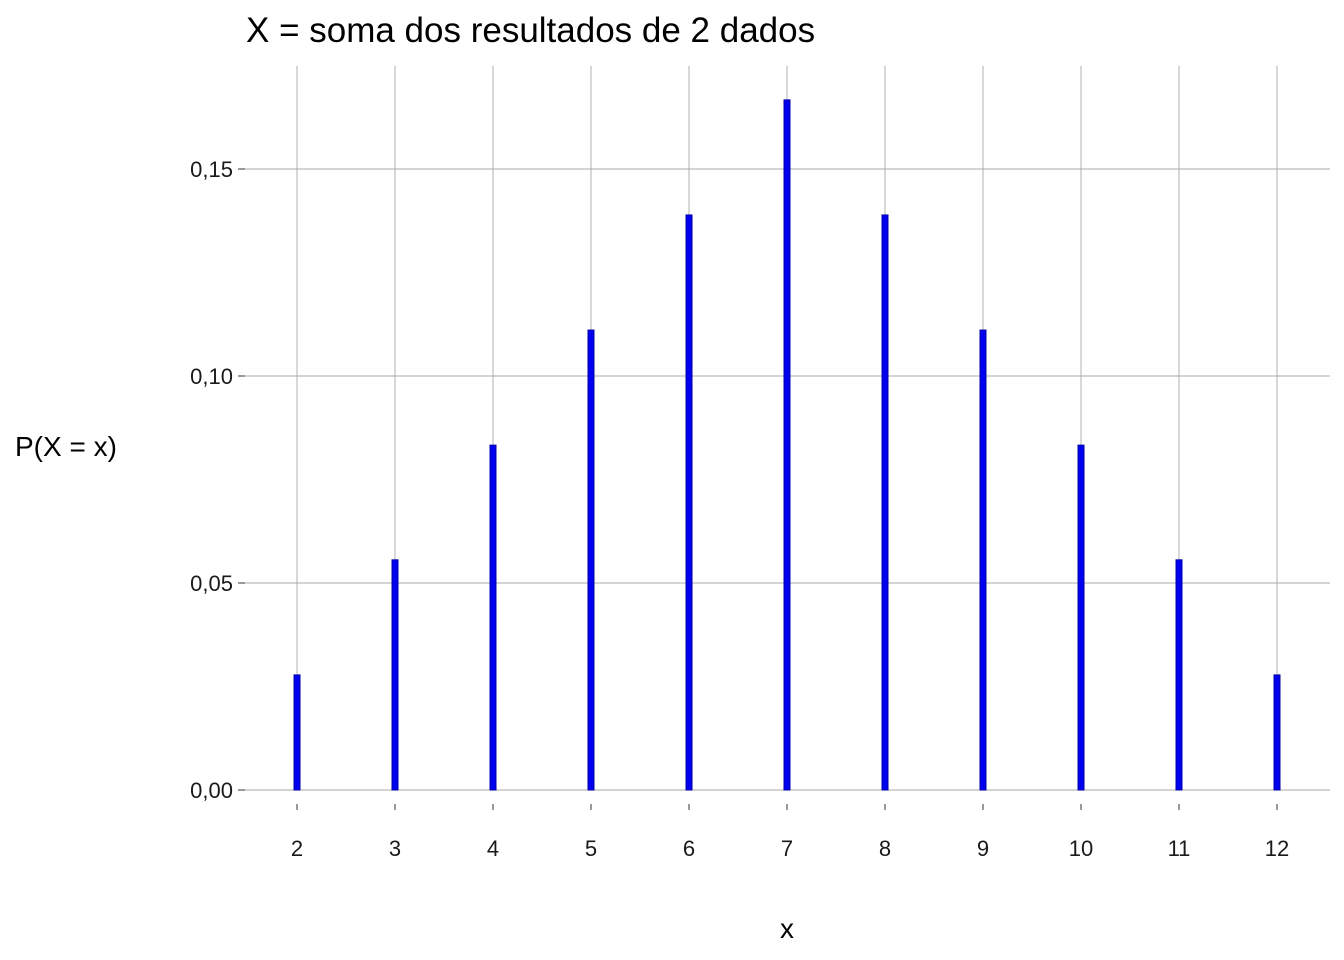 This screenshot has width=1344, height=960. I want to click on y-axis-title: P(X = x), so click(66, 446).